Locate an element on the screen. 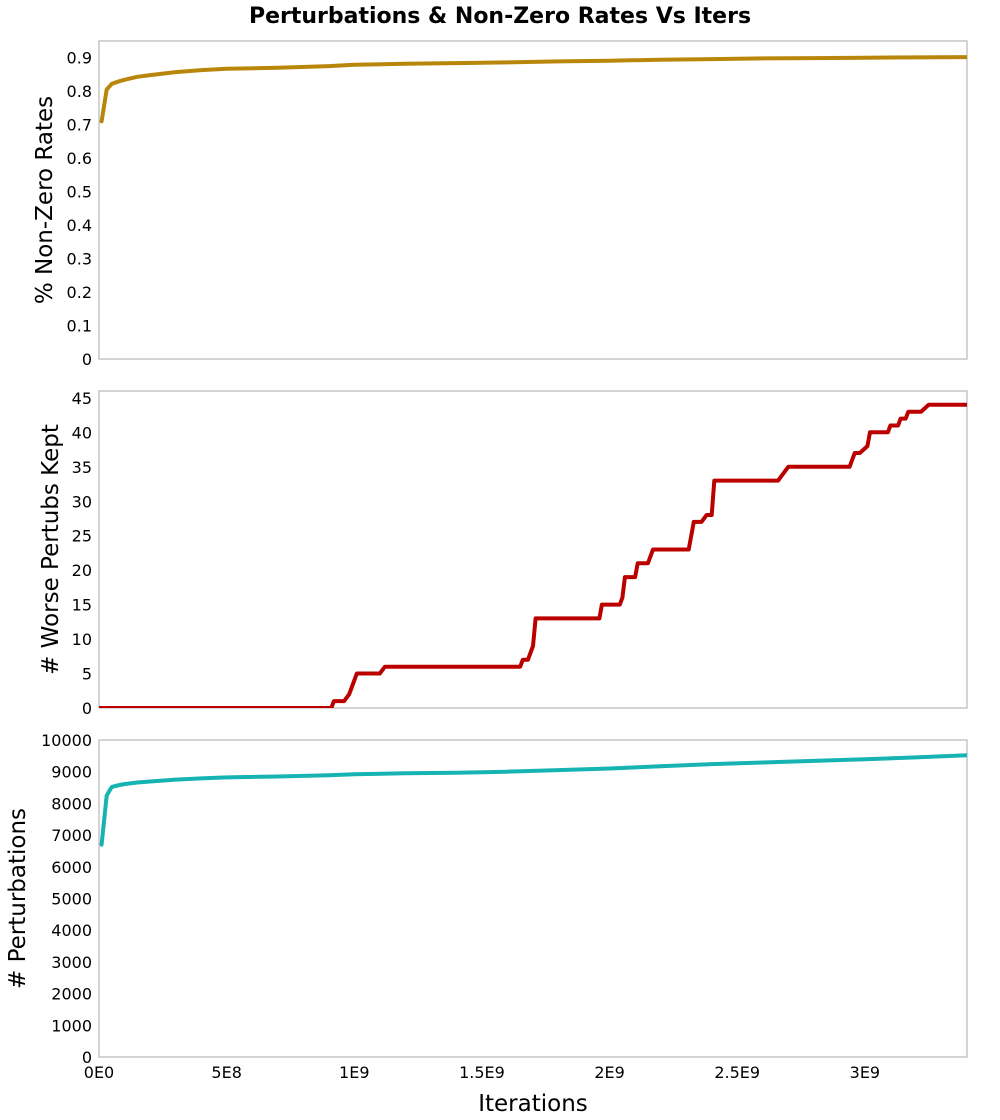 The width and height of the screenshot is (1000, 1120). y-tick-label: 6000 is located at coordinates (71, 867).